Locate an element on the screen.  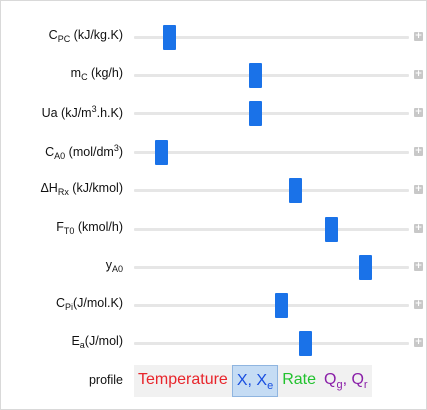
label-part: ΔH is located at coordinates (49, 188).